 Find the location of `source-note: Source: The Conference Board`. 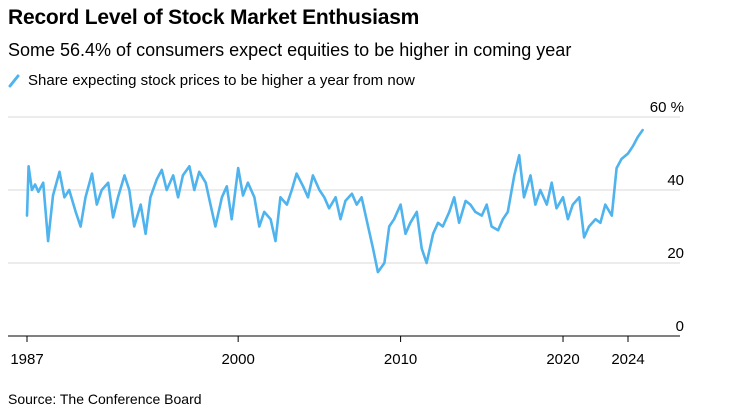

source-note: Source: The Conference Board is located at coordinates (105, 399).